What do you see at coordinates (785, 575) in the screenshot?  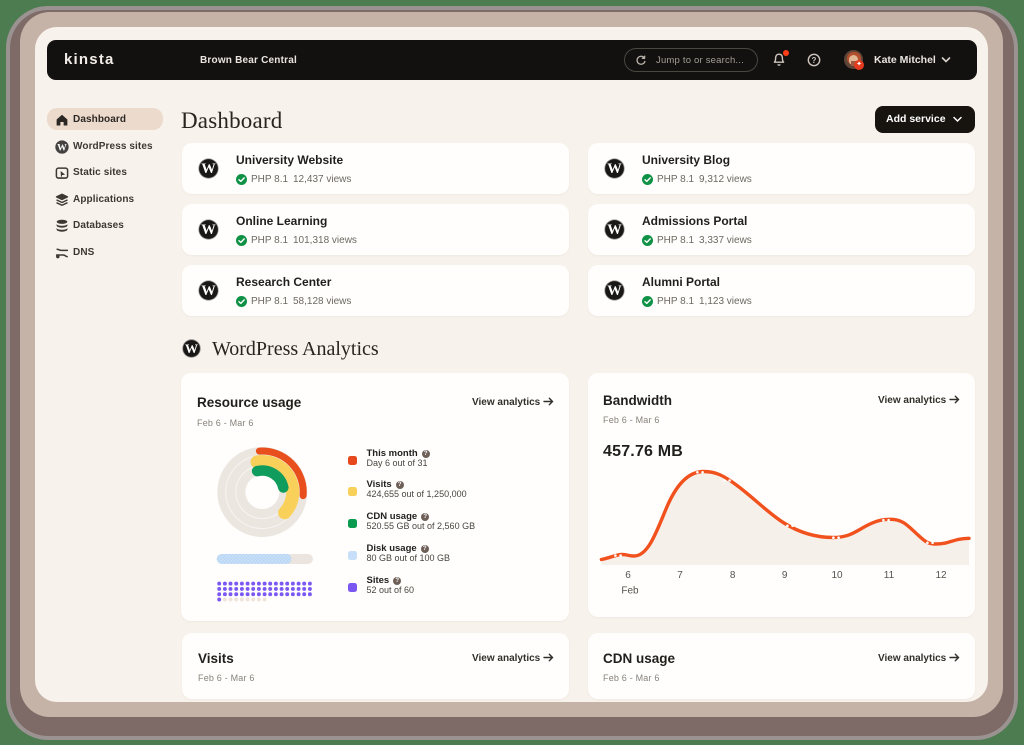 I see `svg-text: 9` at bounding box center [785, 575].